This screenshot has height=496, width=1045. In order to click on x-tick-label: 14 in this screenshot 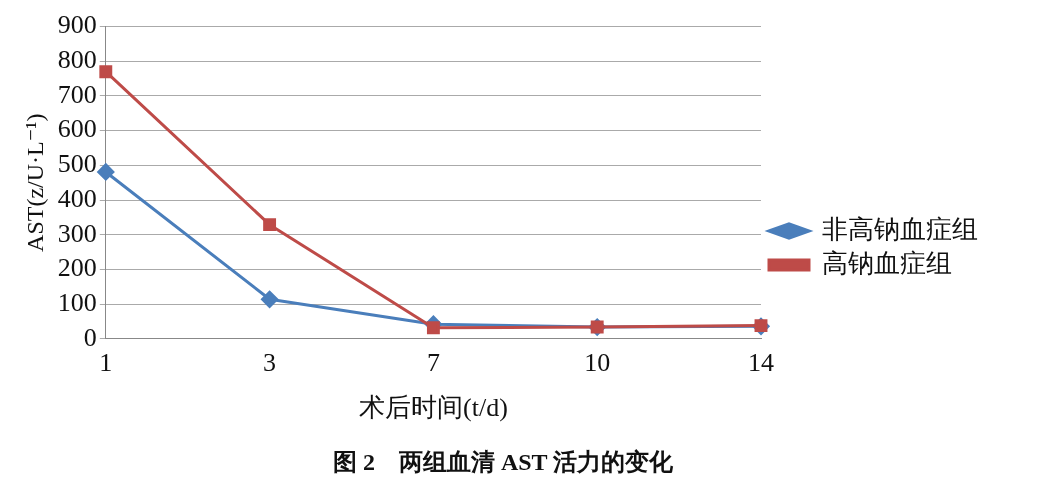, I will do `click(761, 363)`.